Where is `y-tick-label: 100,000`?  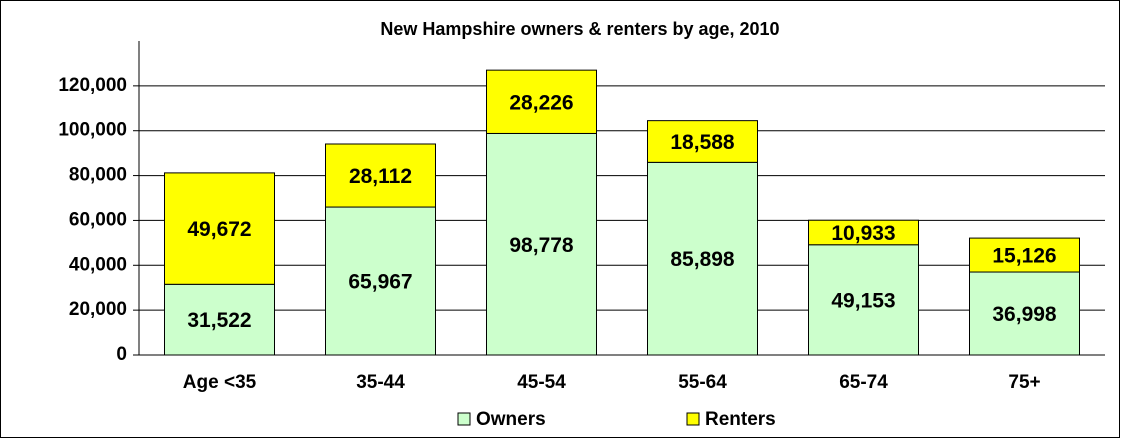
y-tick-label: 100,000 is located at coordinates (92, 130).